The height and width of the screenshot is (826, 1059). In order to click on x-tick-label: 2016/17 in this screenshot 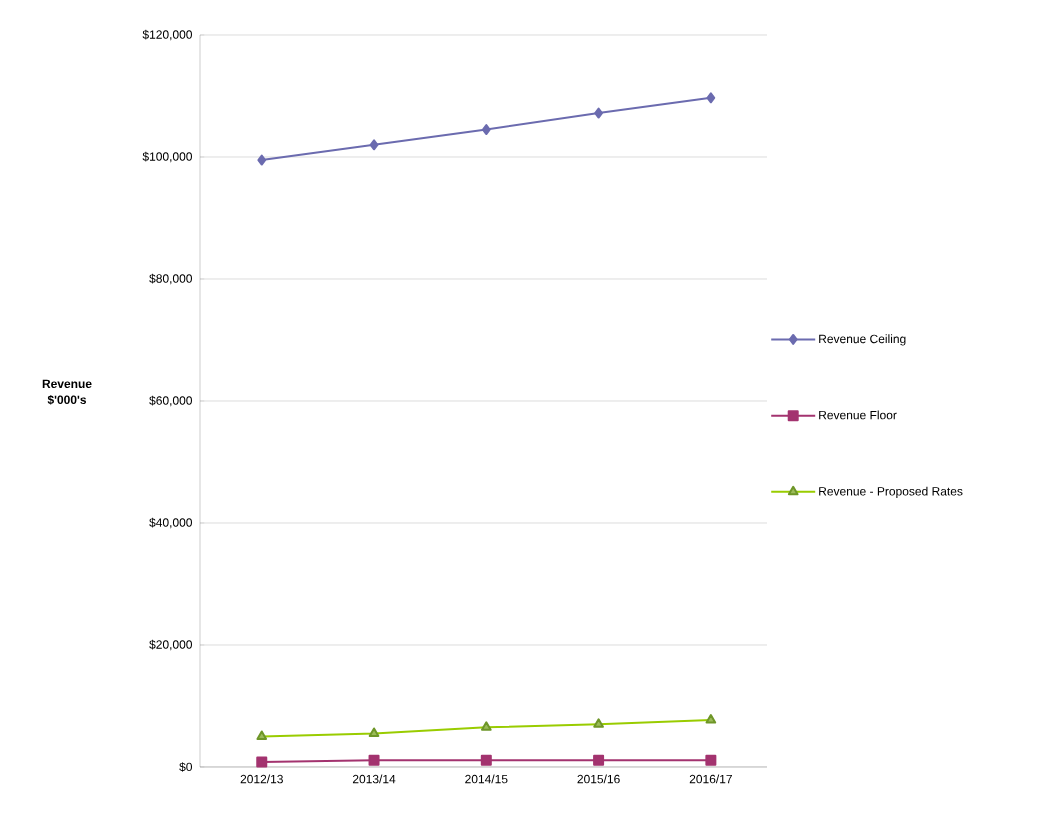, I will do `click(710, 779)`.